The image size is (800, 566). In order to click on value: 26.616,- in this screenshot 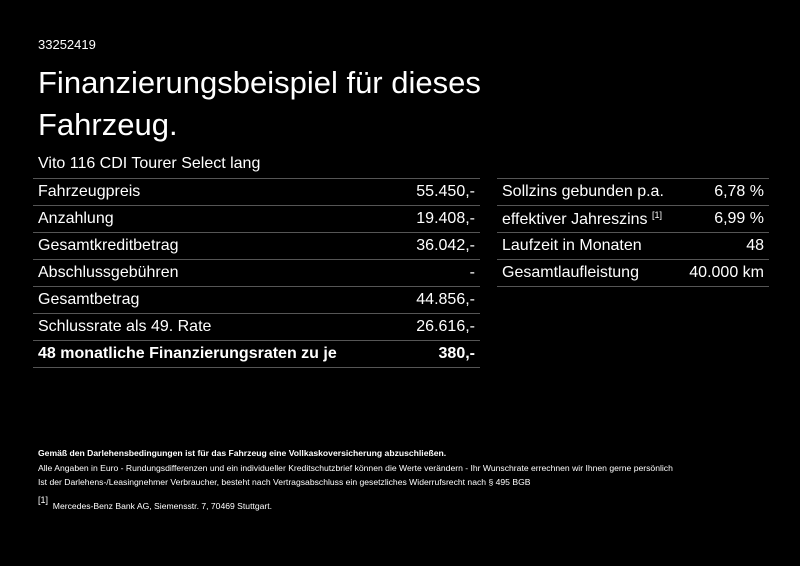, I will do `click(445, 326)`.